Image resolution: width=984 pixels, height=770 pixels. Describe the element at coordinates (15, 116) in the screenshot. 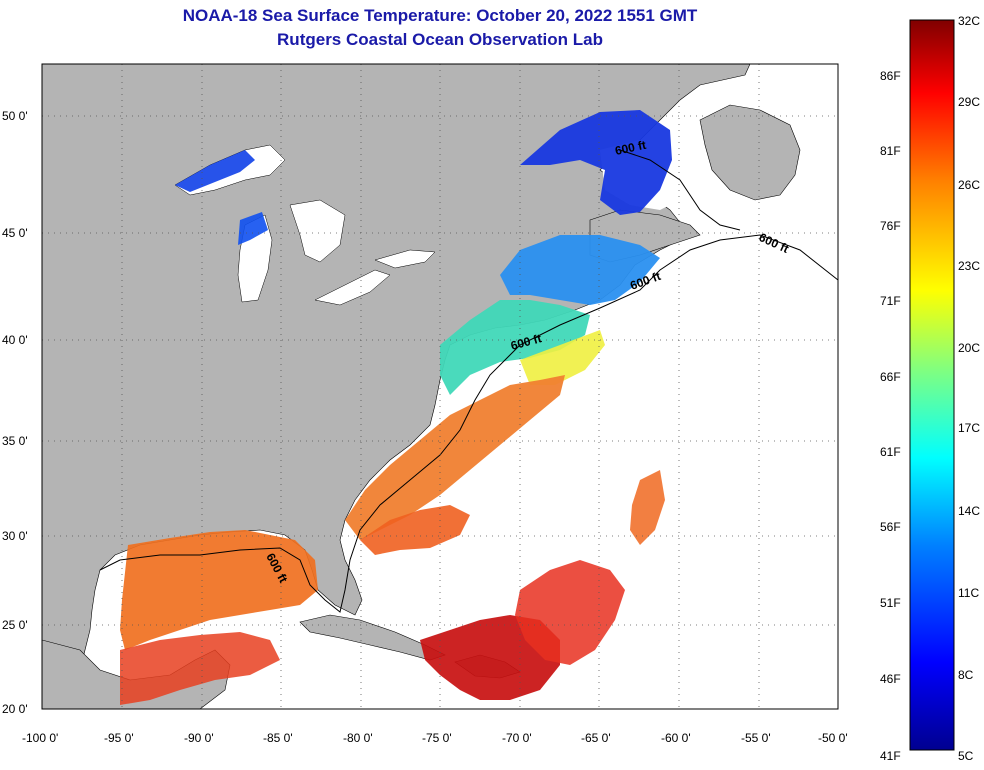

I see `lat-tick-label: 50 0'` at that location.